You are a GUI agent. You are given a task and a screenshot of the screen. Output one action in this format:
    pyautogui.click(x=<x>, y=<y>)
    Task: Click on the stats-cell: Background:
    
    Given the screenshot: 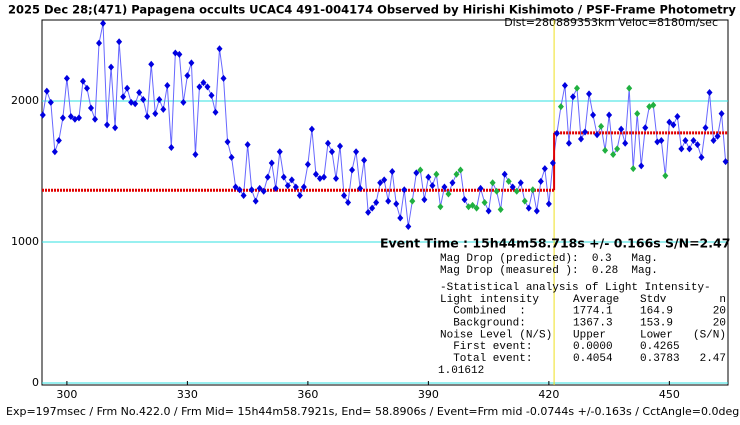 What is the action you would take?
    pyautogui.click(x=483, y=324)
    